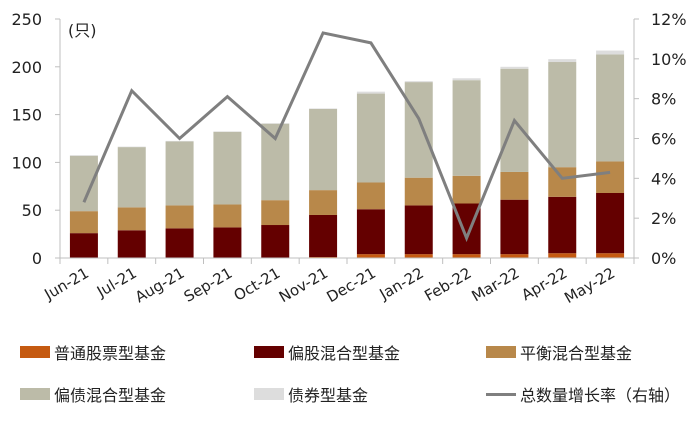  I want to click on x-tick-label: Oct-21, so click(257, 284).